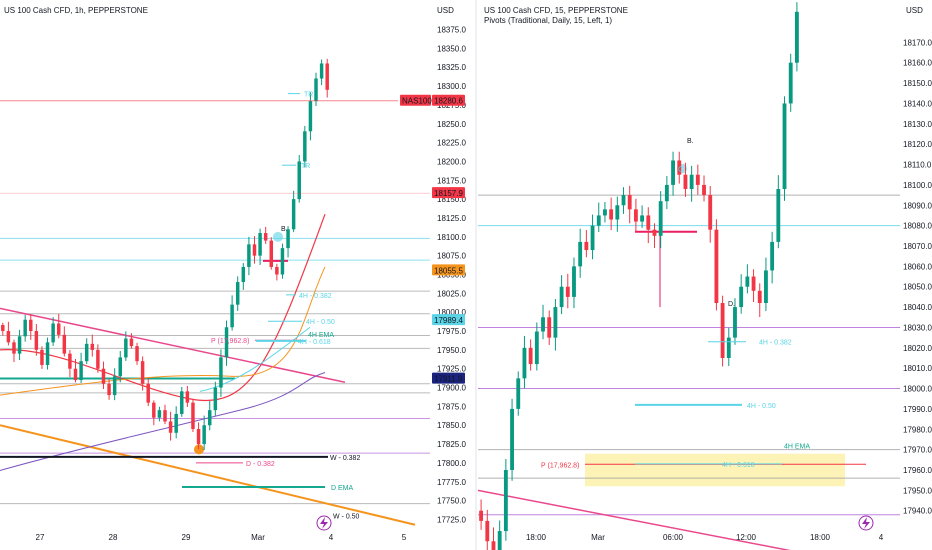 The height and width of the screenshot is (550, 932). What do you see at coordinates (775, 343) in the screenshot?
I see `level-label: 4H - 0.382` at bounding box center [775, 343].